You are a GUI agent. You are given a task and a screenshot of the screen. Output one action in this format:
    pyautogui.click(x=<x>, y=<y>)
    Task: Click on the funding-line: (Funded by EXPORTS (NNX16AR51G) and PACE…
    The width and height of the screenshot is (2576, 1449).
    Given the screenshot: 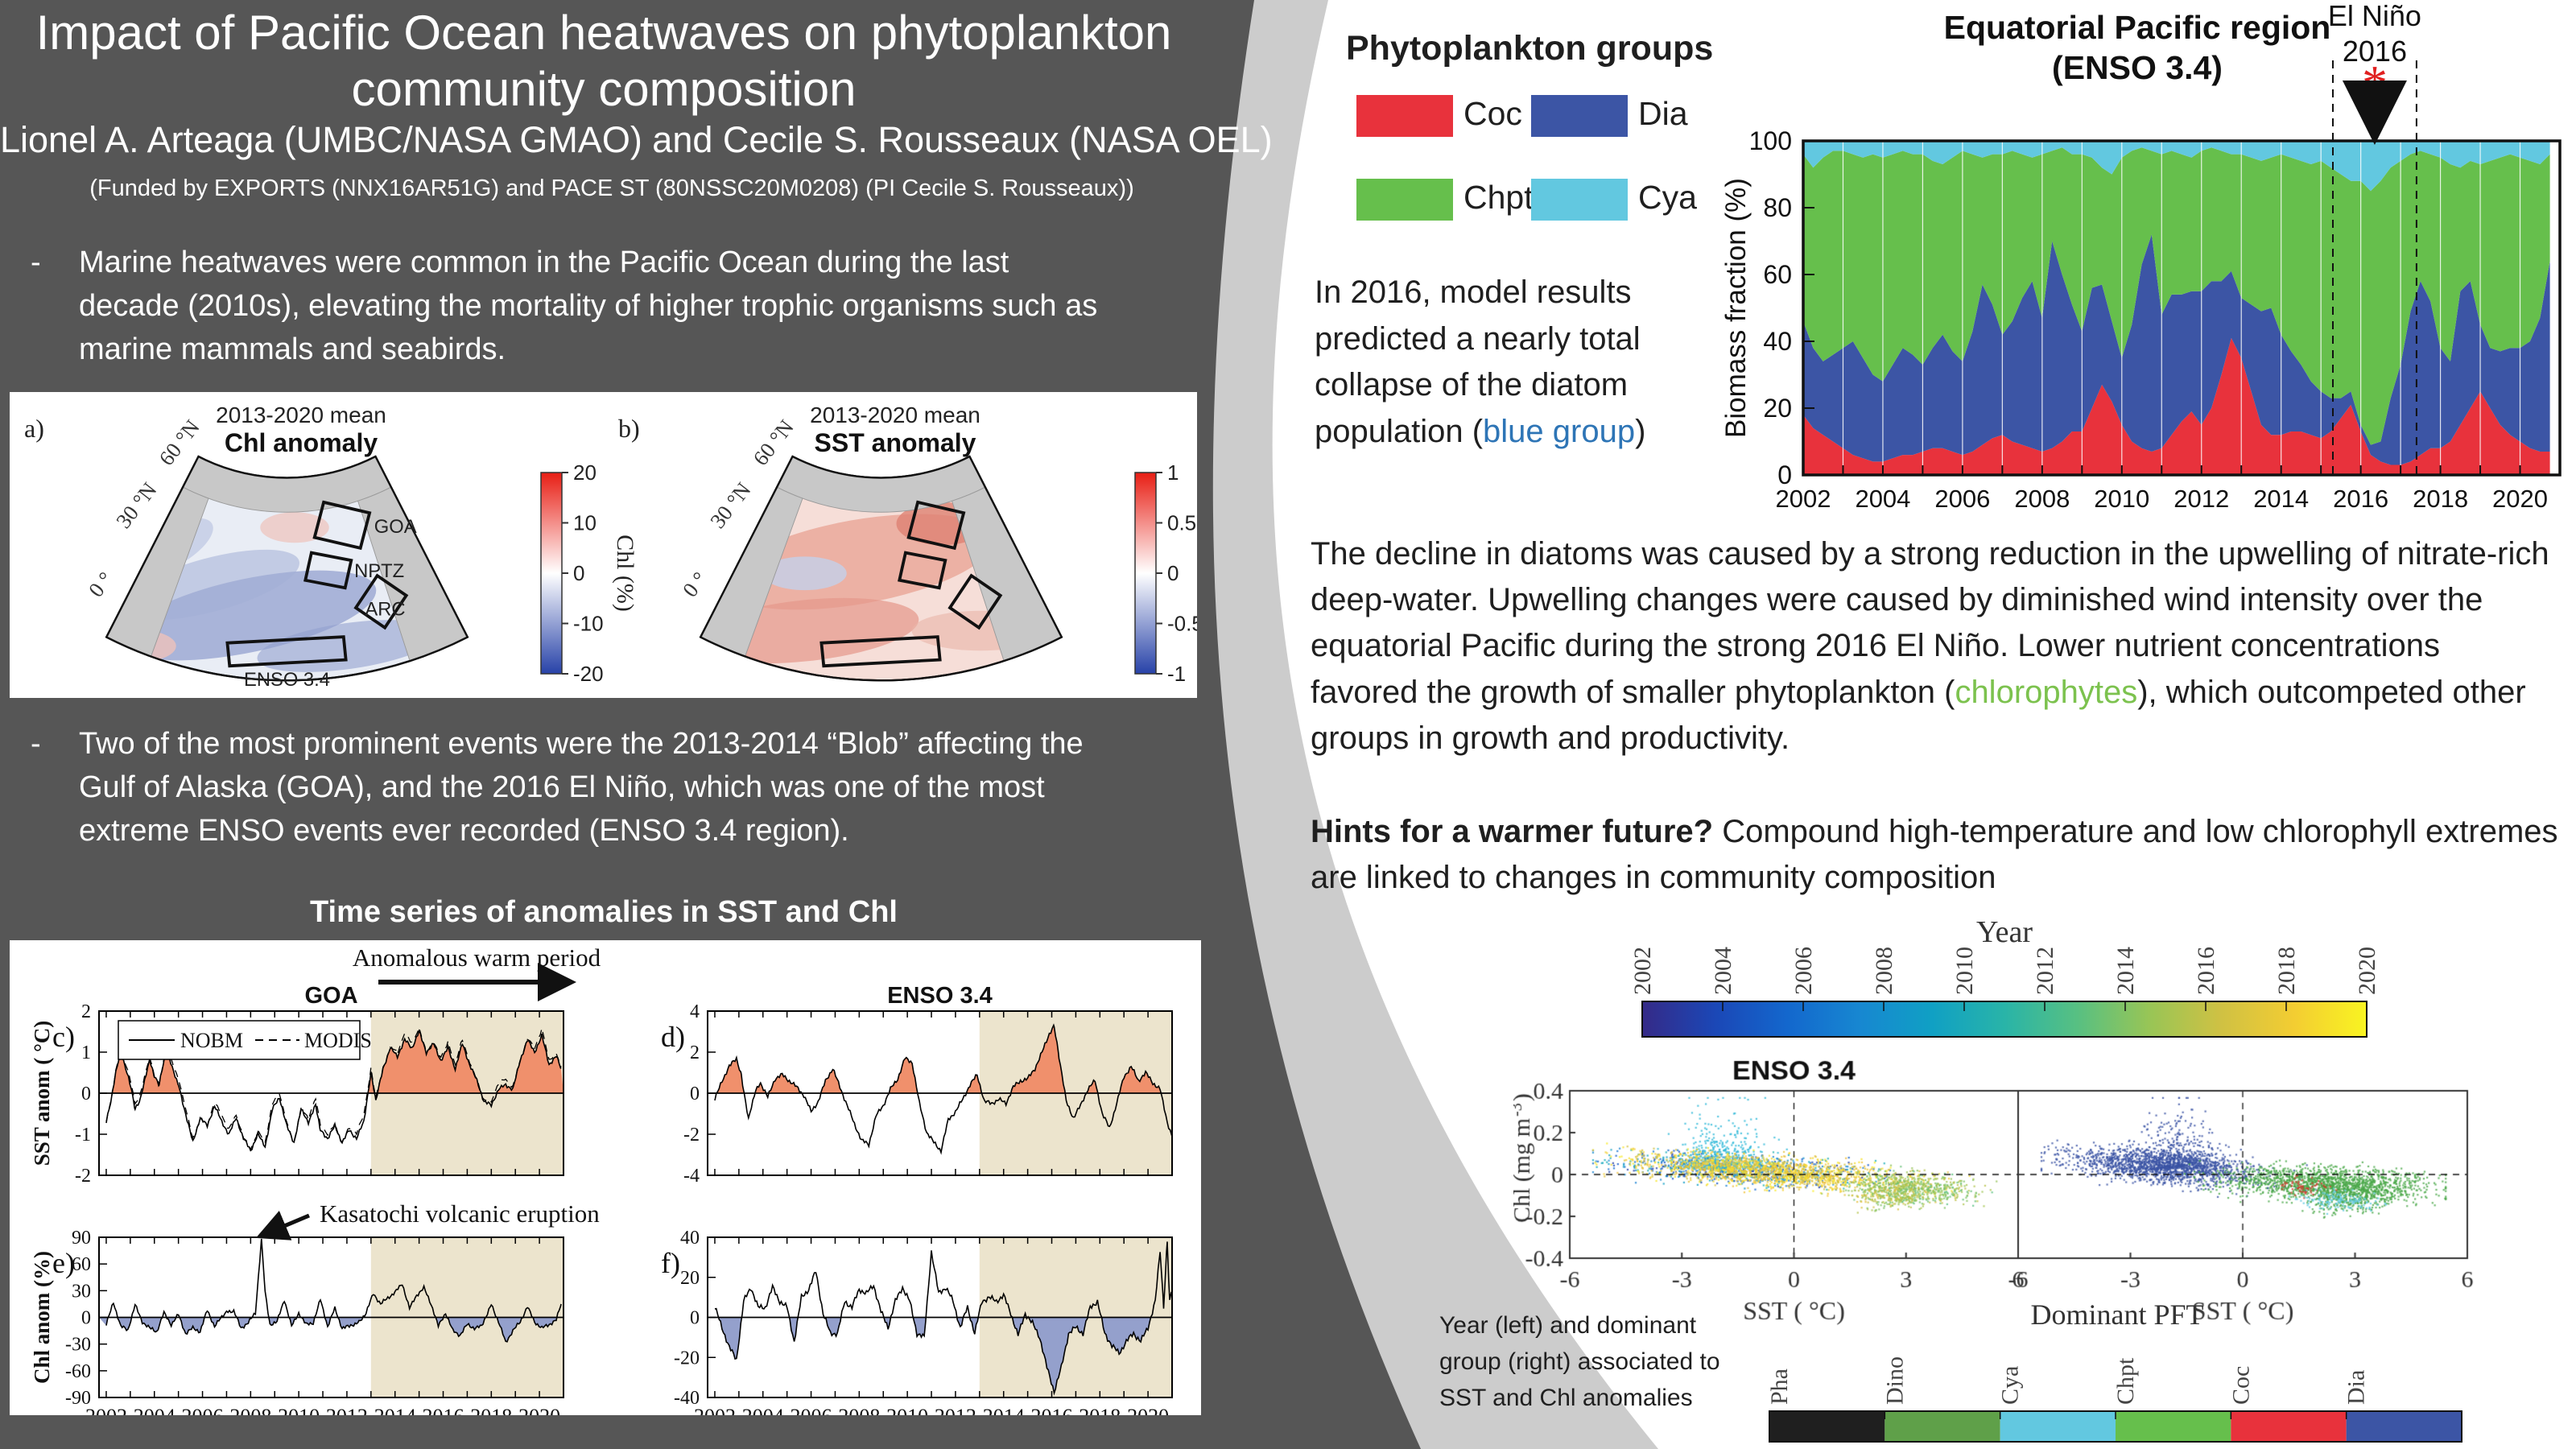 What is the action you would take?
    pyautogui.click(x=611, y=188)
    